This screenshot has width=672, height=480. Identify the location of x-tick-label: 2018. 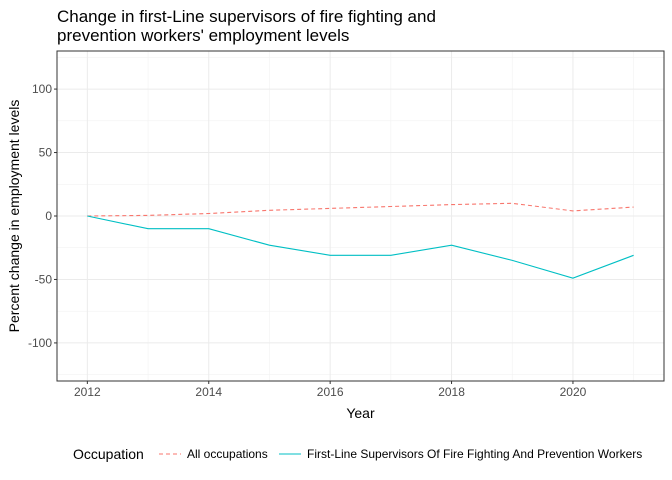
(451, 392).